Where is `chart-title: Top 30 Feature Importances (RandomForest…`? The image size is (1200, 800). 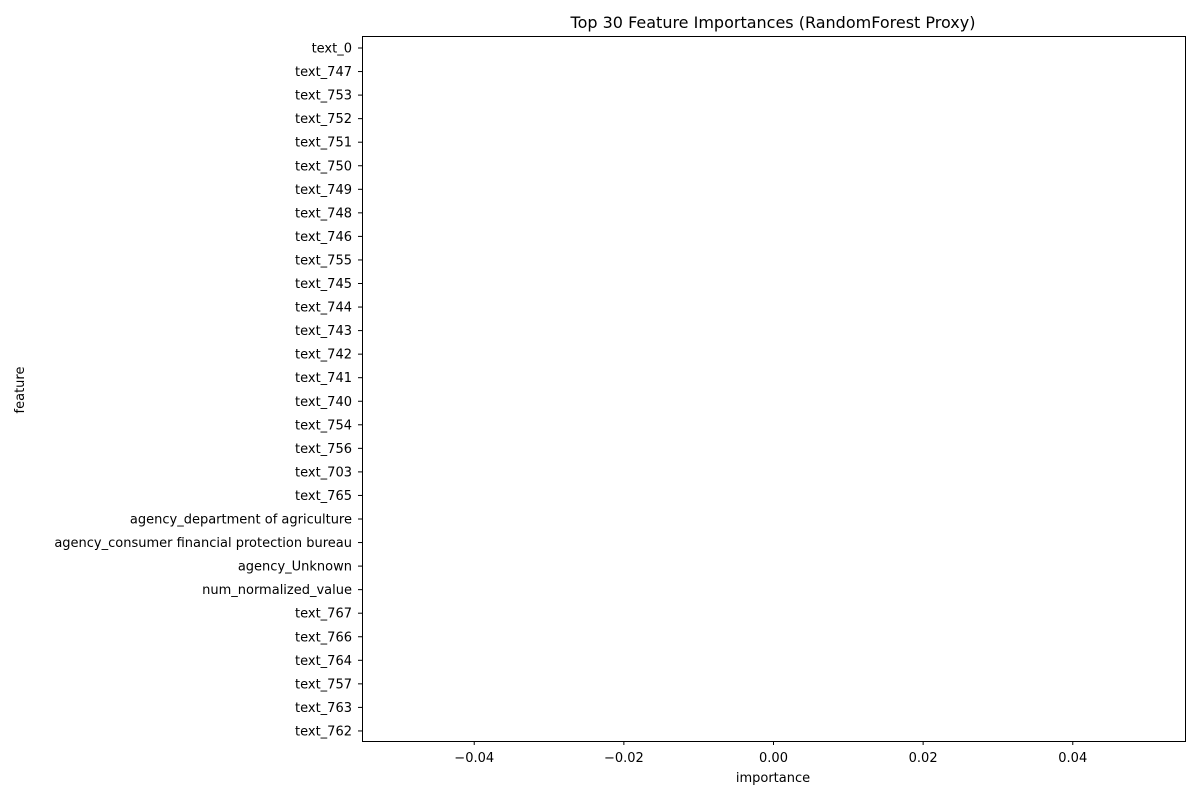
chart-title: Top 30 Feature Importances (RandomForest… is located at coordinates (773, 22).